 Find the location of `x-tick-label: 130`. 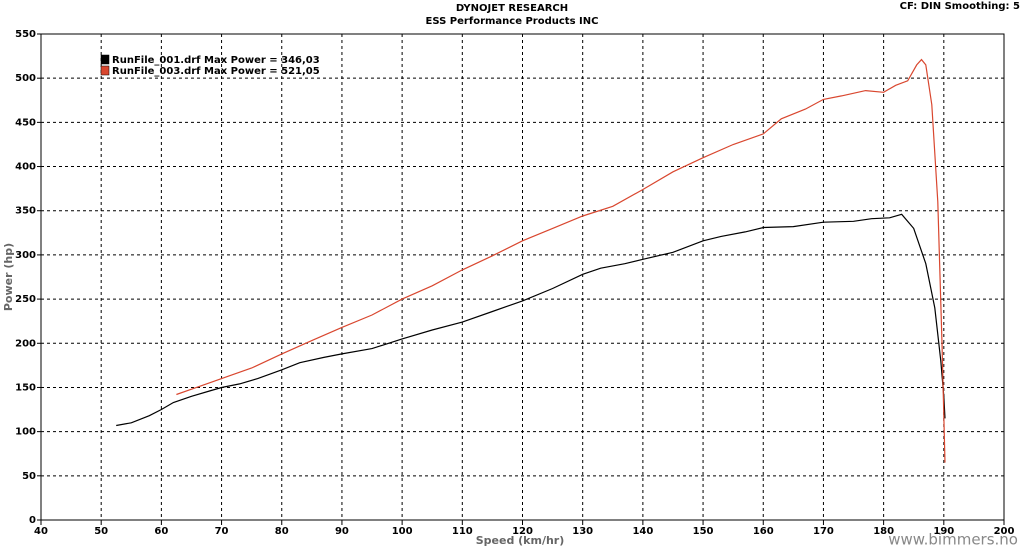

x-tick-label: 130 is located at coordinates (582, 531).